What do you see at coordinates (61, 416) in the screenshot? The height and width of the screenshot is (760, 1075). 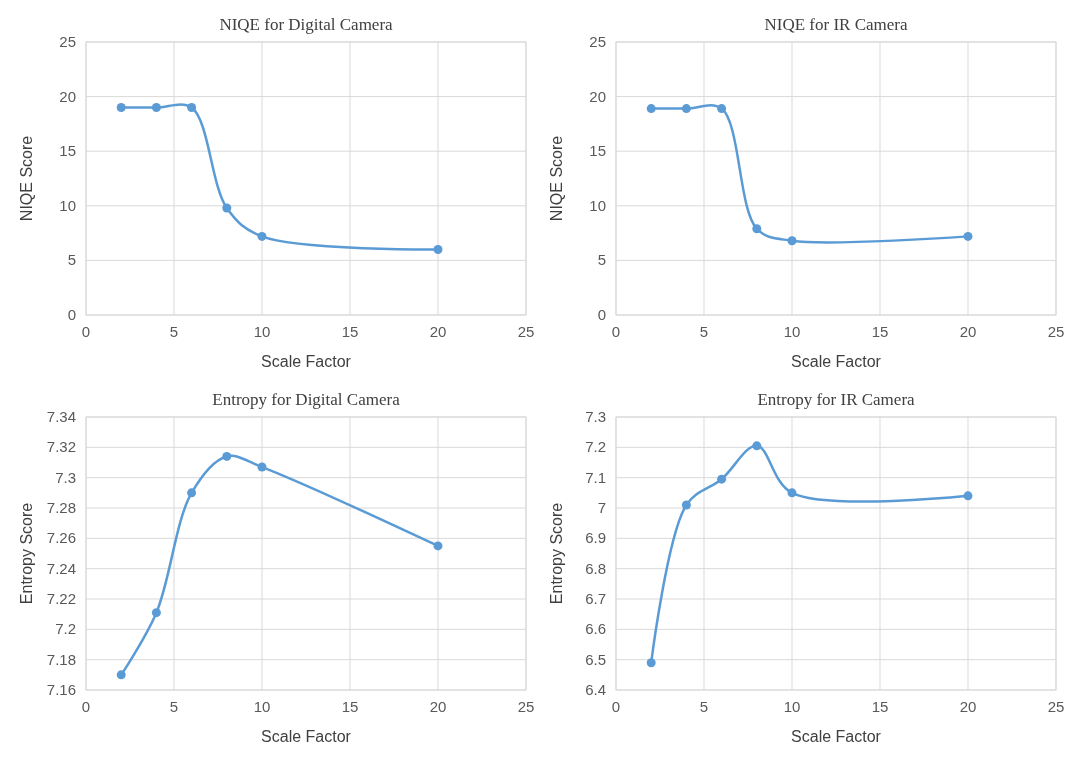 I see `y-tick-label: 7.34` at bounding box center [61, 416].